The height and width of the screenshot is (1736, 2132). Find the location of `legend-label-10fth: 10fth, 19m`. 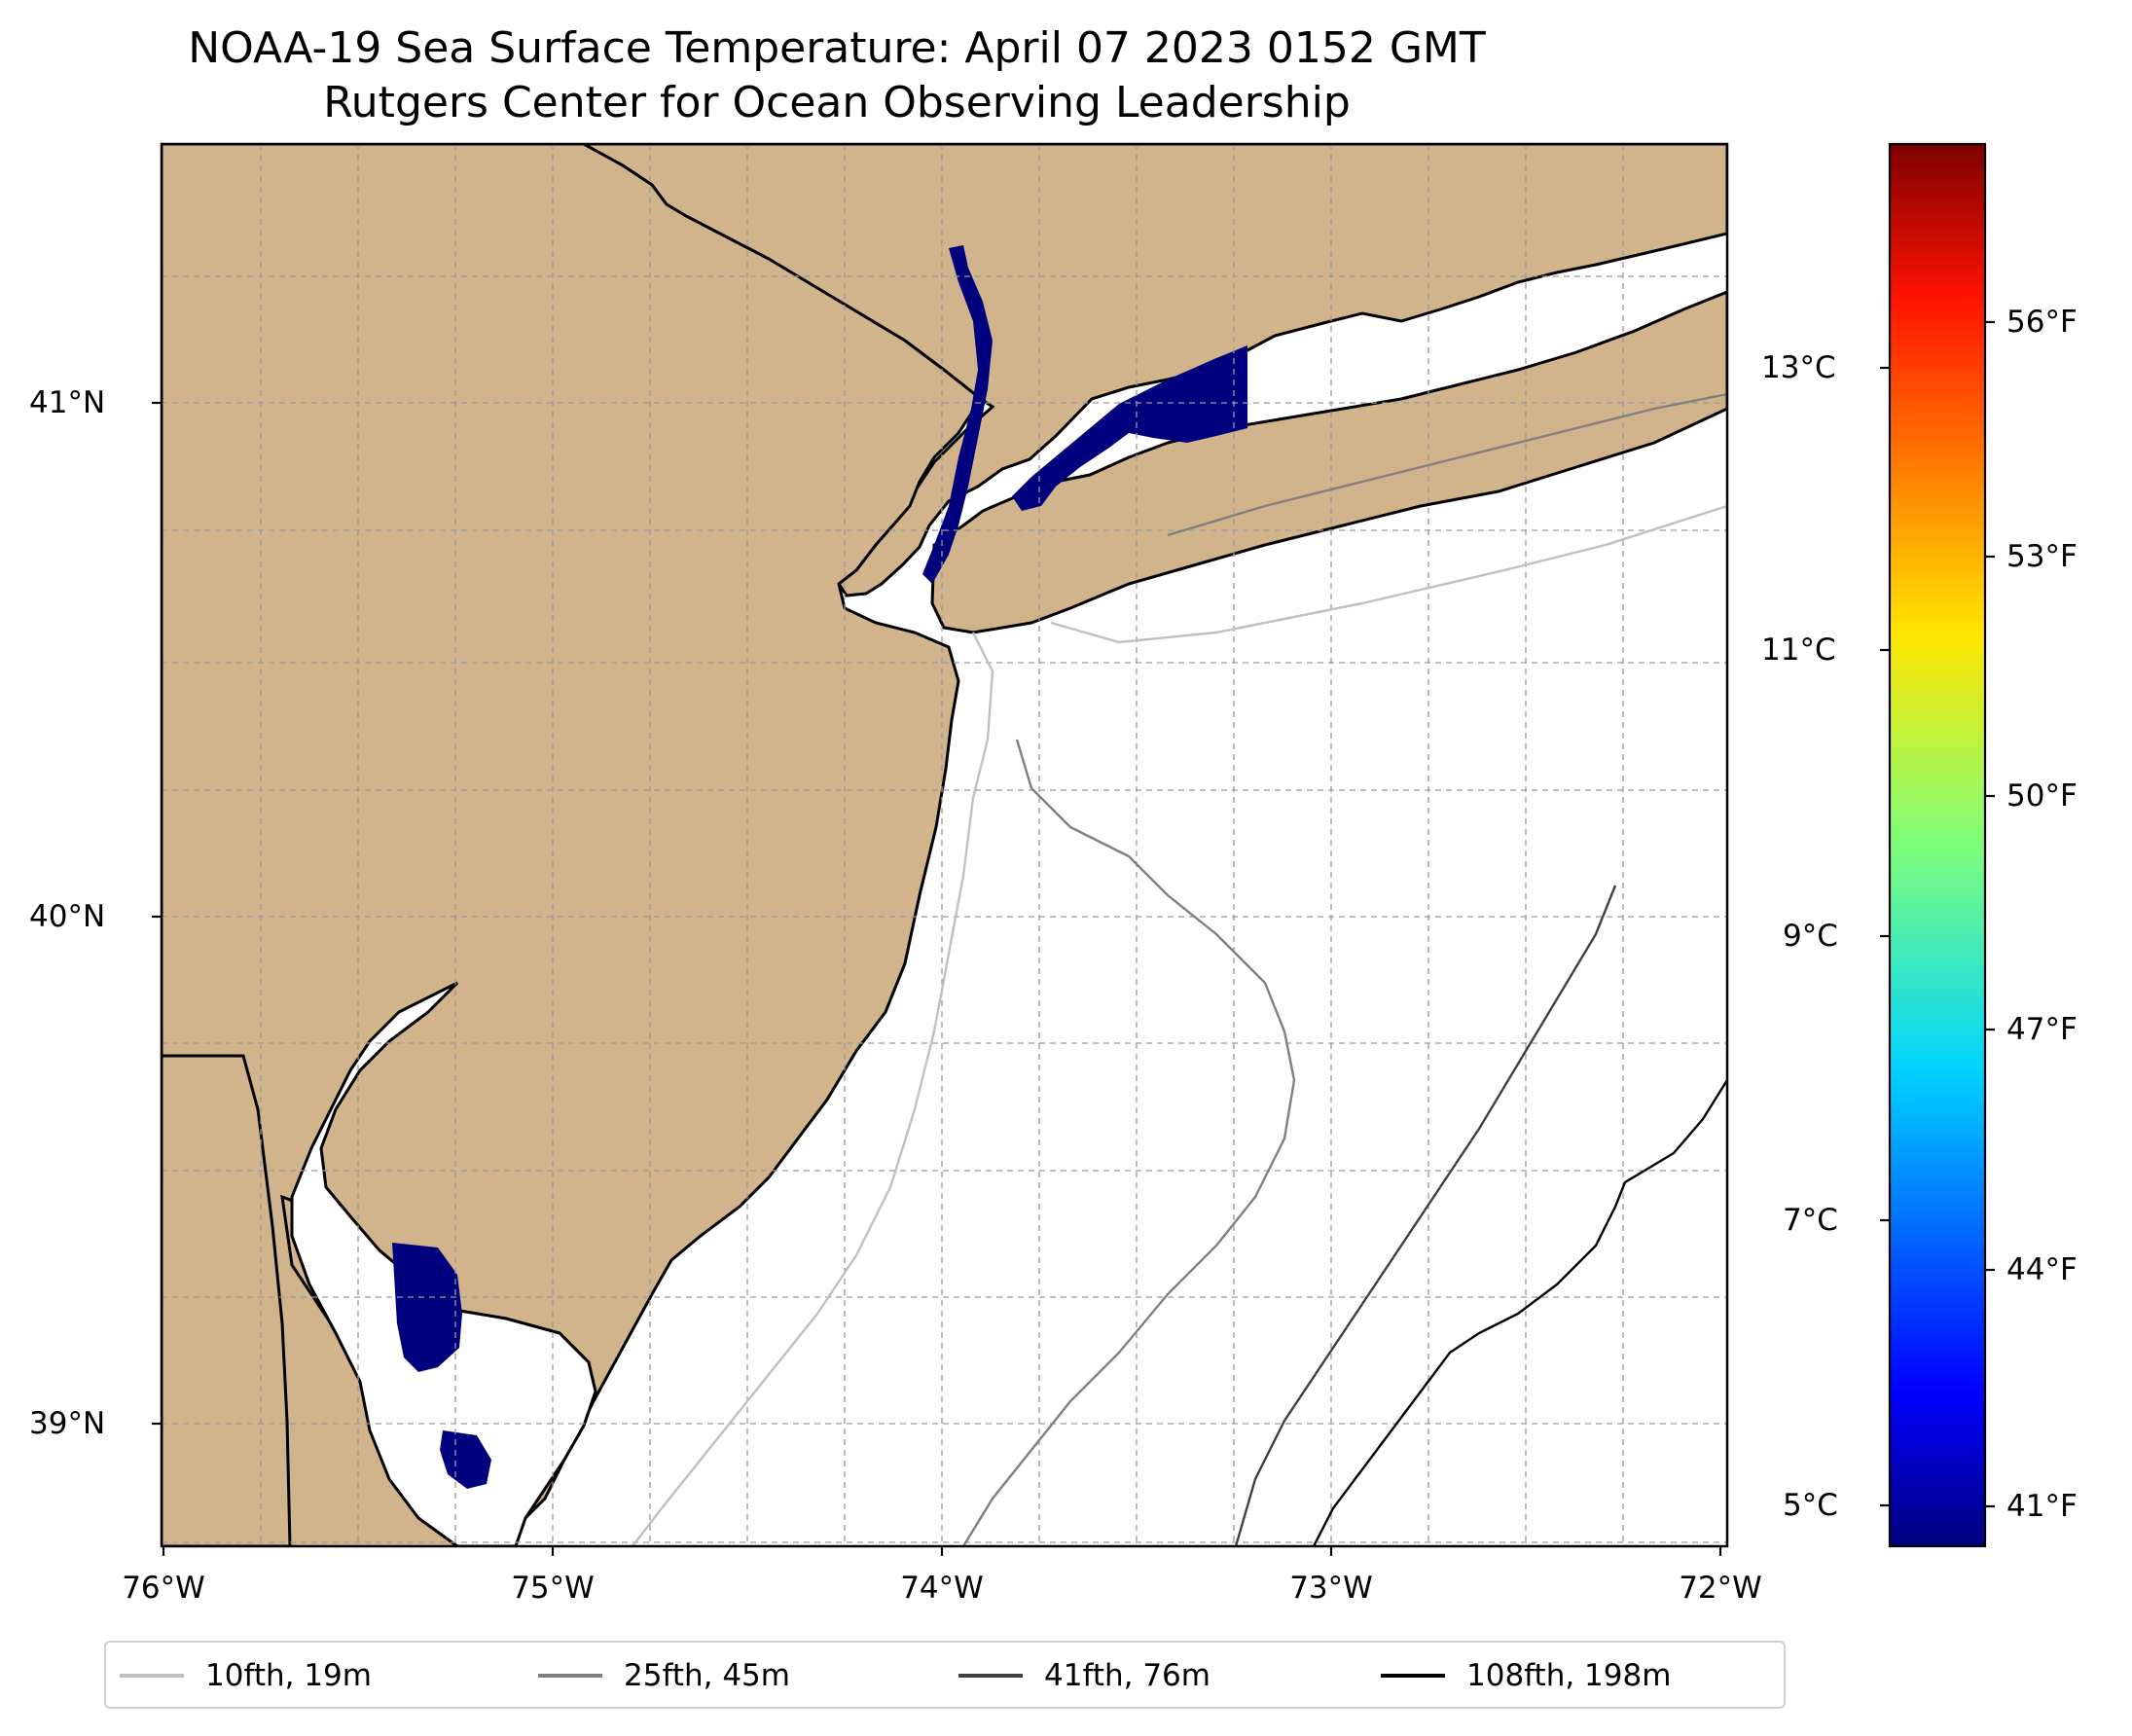

legend-label-10fth: 10fth, 19m is located at coordinates (288, 1676).